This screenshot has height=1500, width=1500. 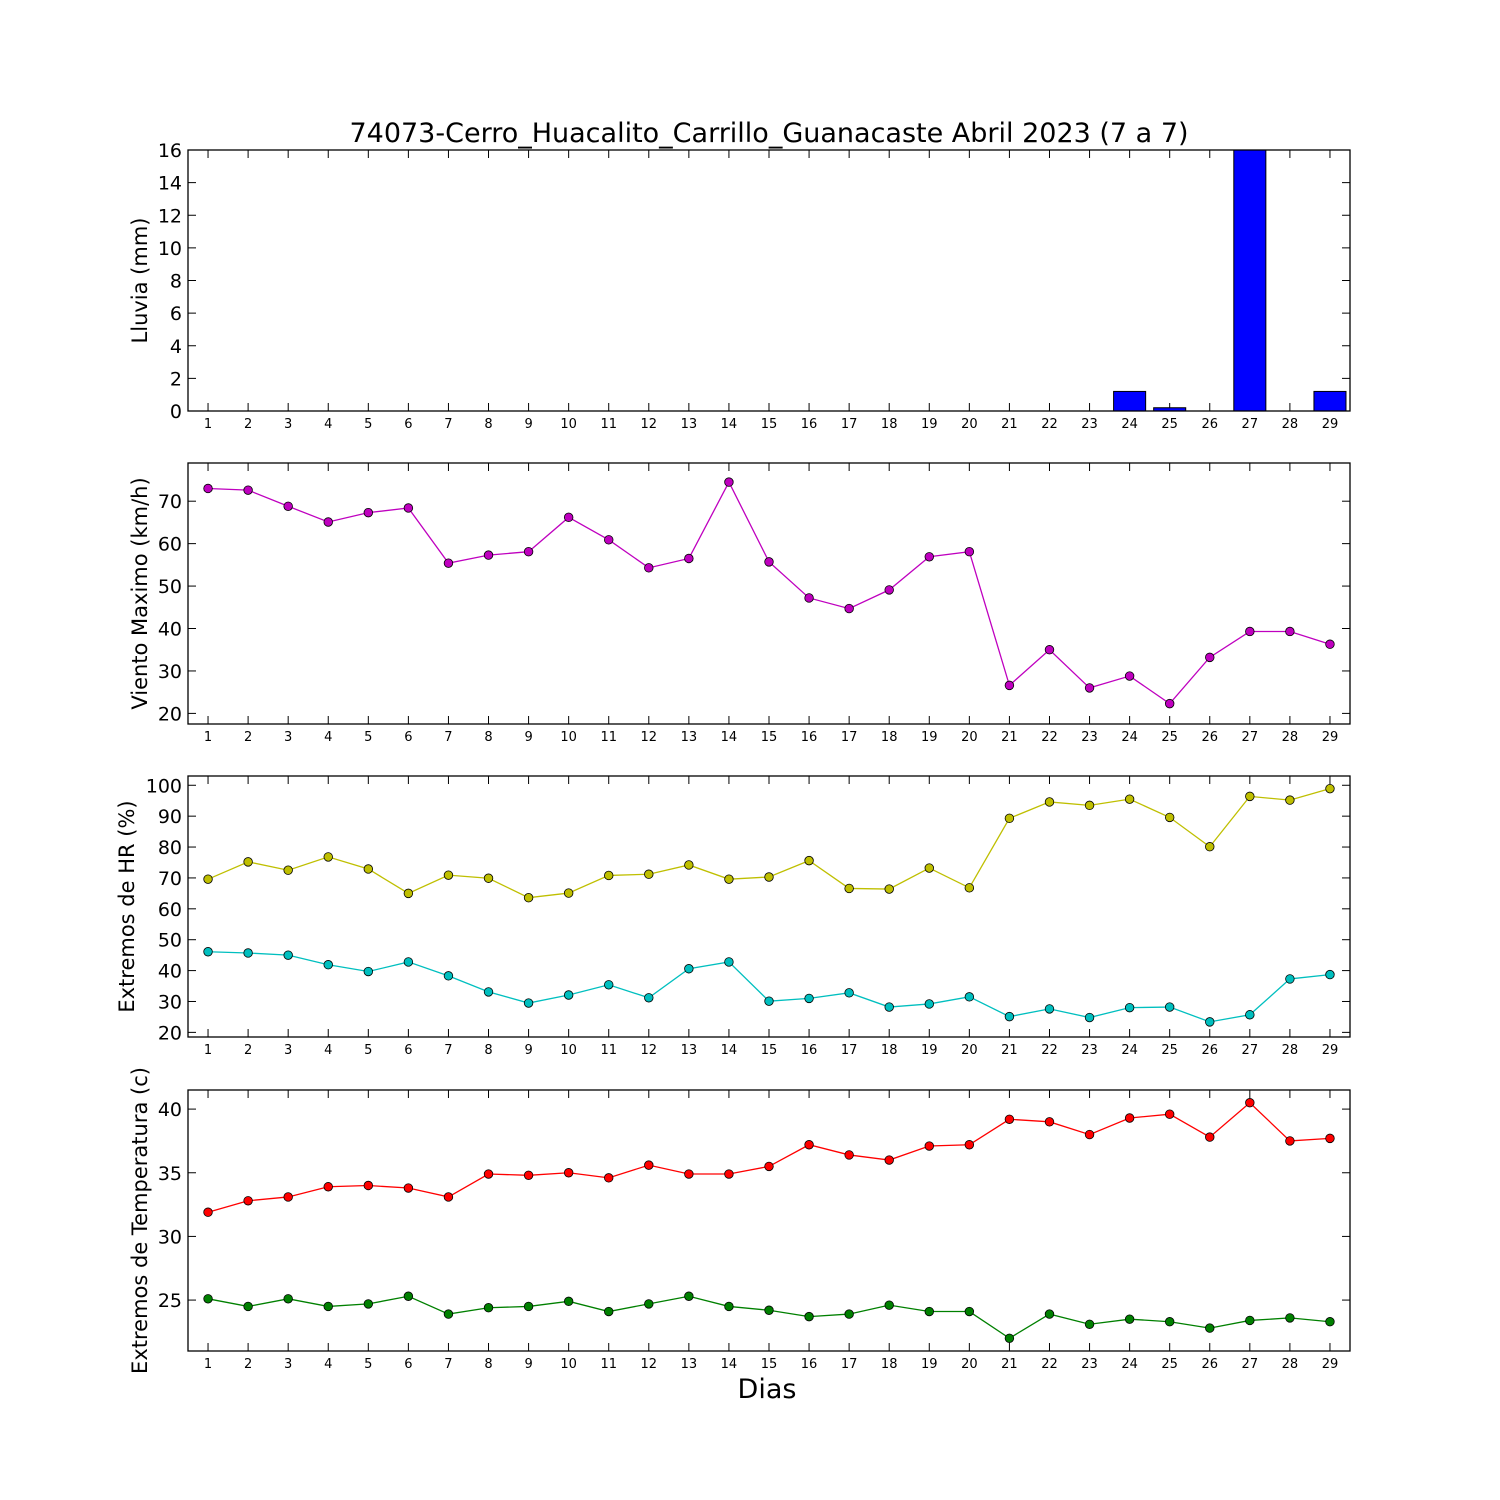 What do you see at coordinates (1330, 424) in the screenshot?
I see `x-tick-label: 29` at bounding box center [1330, 424].